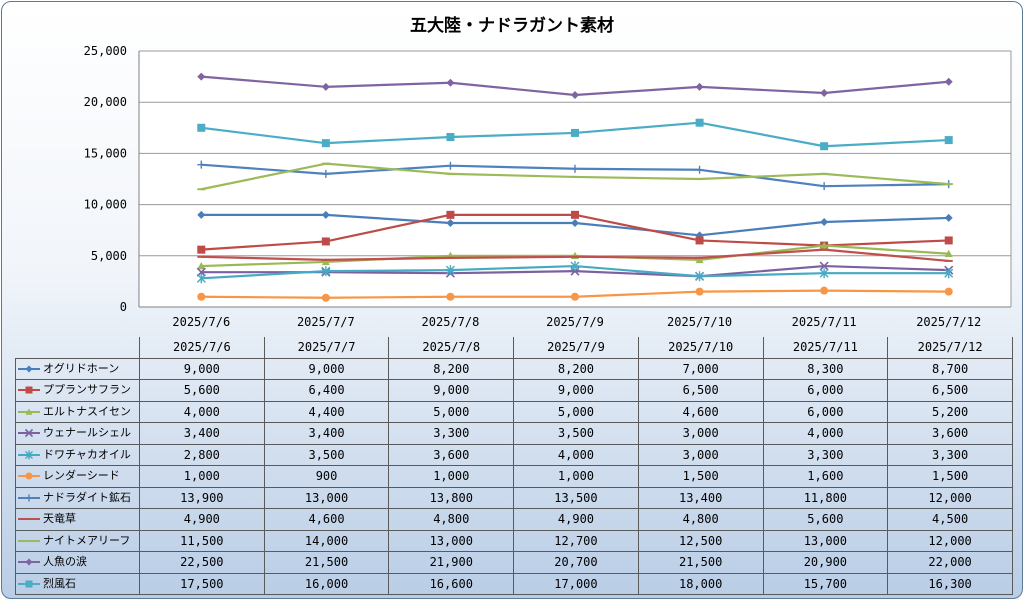 The width and height of the screenshot is (1024, 600). I want to click on legend-entry: ナドラダイト鉱石, so click(77, 497).